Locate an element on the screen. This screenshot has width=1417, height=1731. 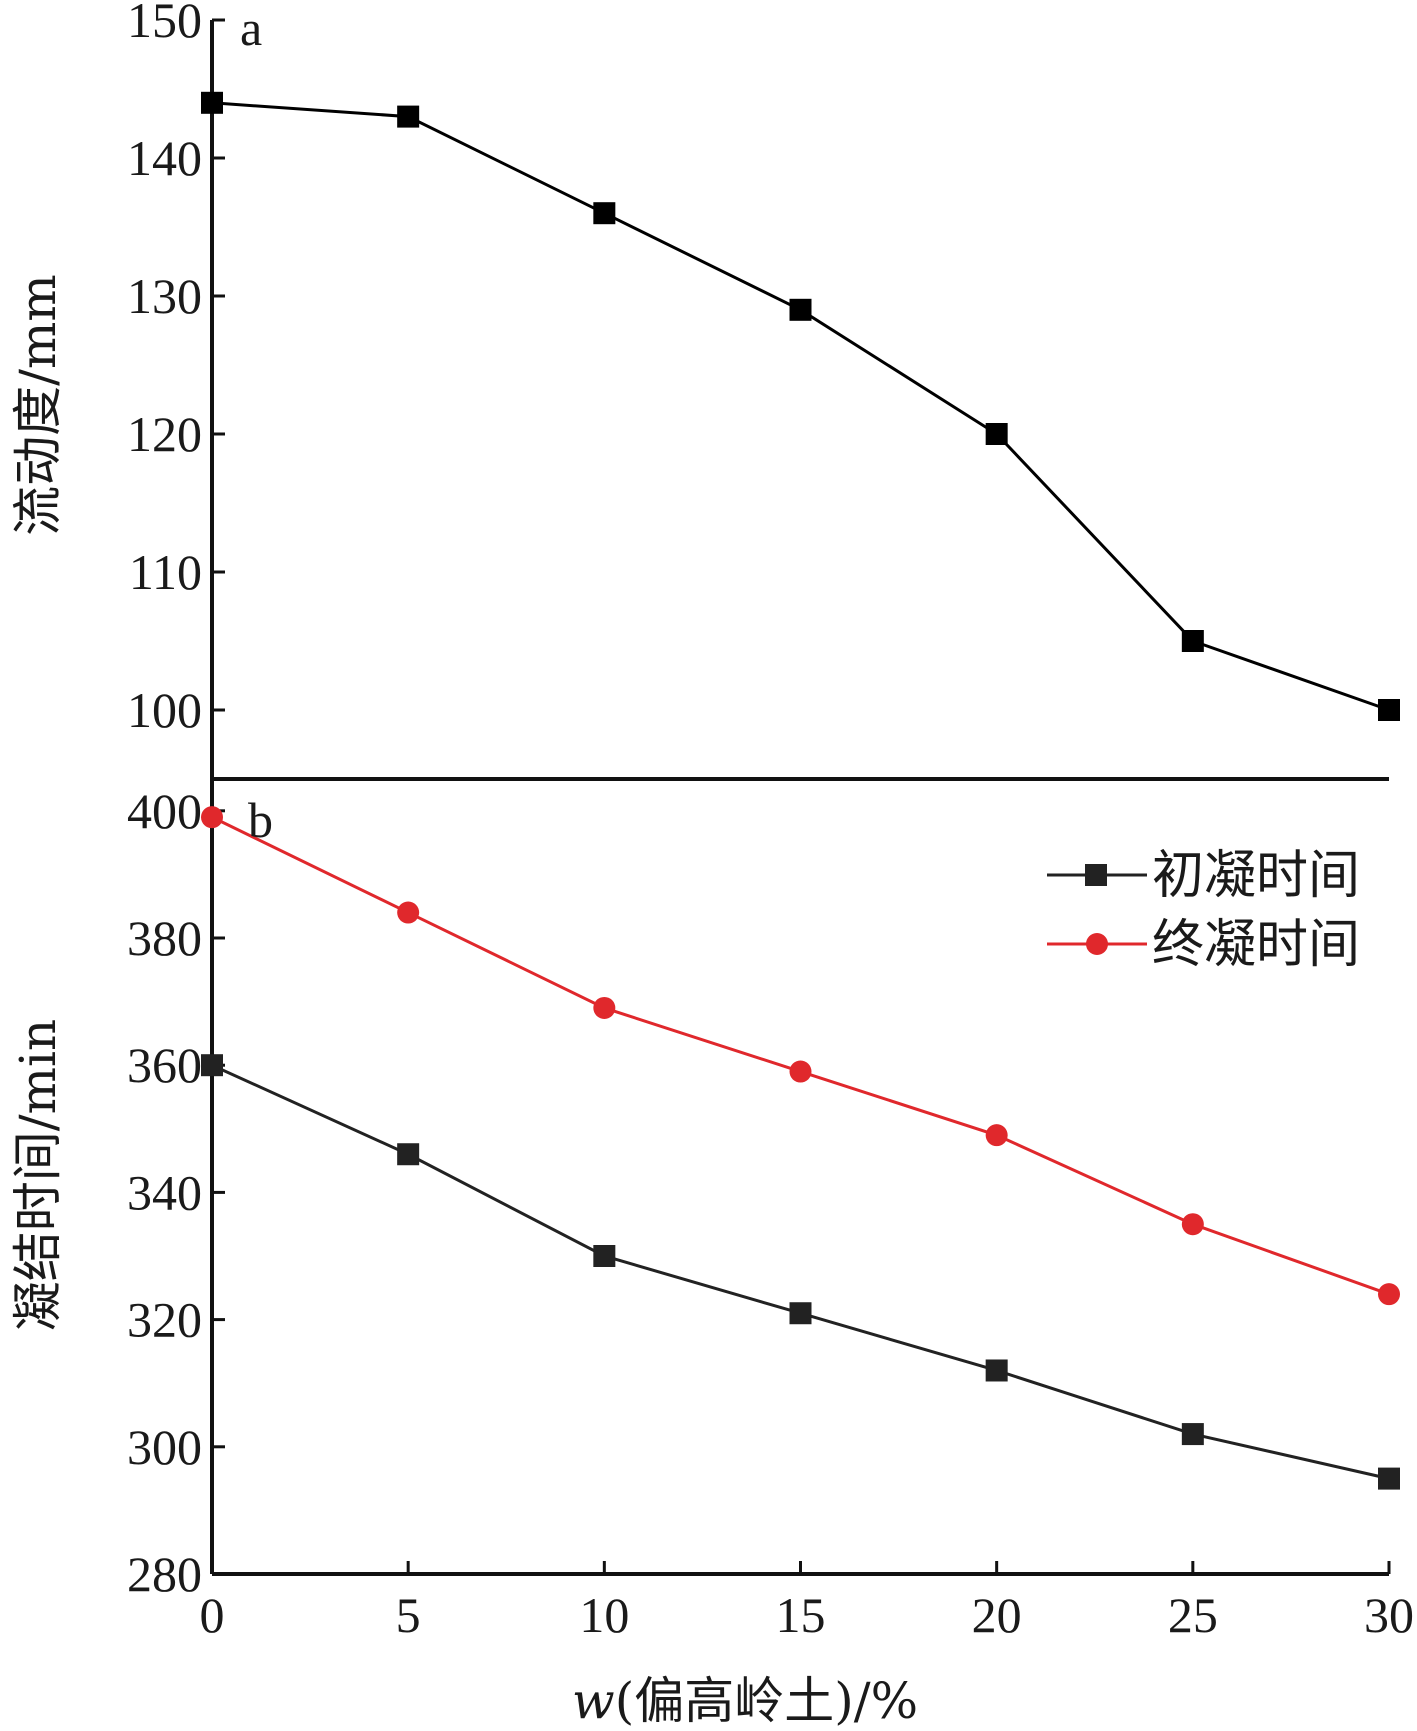
panel-a-ytick-label: 140 is located at coordinates (164, 158).